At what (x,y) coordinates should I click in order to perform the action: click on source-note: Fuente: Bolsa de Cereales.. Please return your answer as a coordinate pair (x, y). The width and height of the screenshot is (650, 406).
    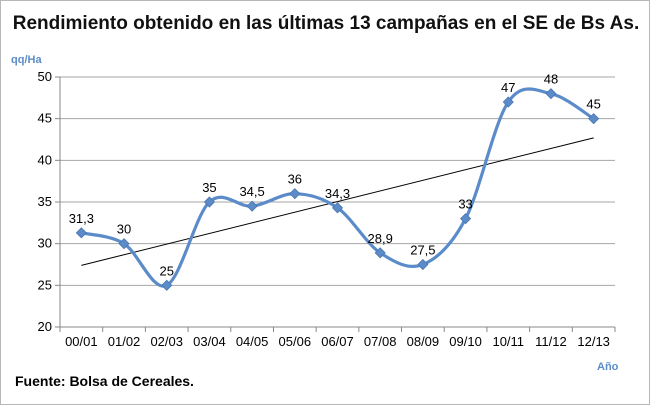
    Looking at the image, I should click on (104, 381).